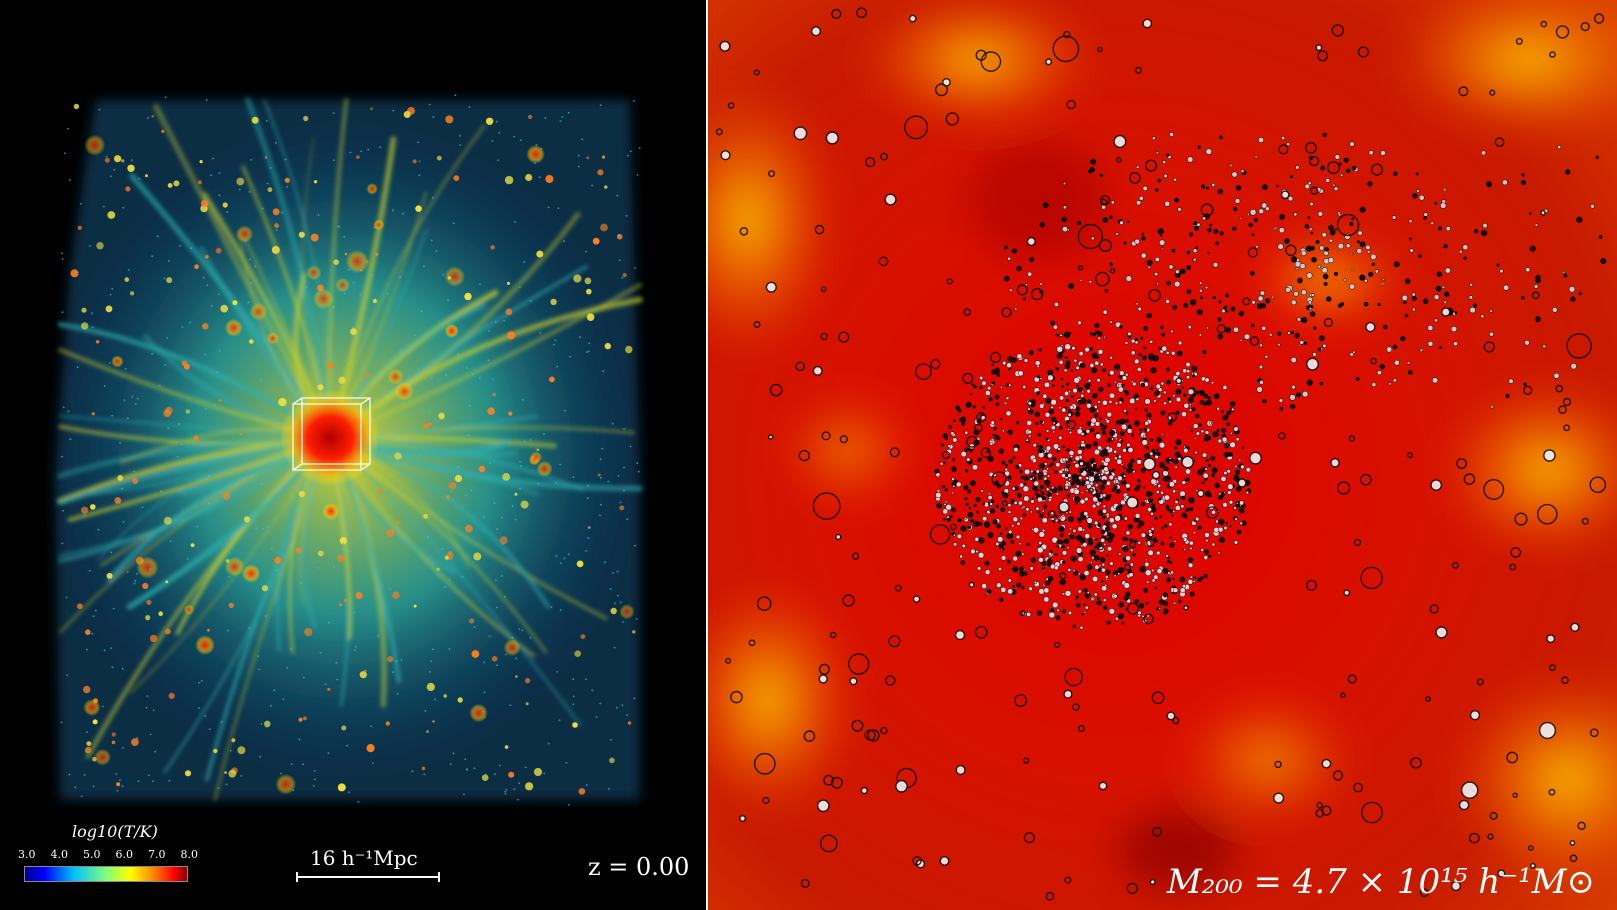 This screenshot has width=1617, height=910. I want to click on panel-divider, so click(707, 455).